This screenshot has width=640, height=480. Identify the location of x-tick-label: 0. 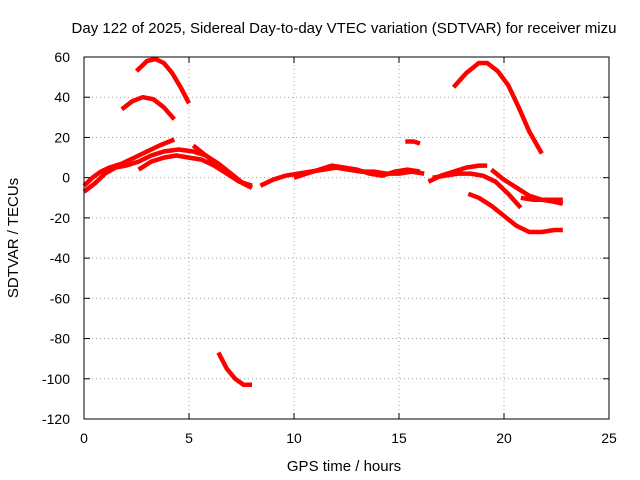
(84, 438).